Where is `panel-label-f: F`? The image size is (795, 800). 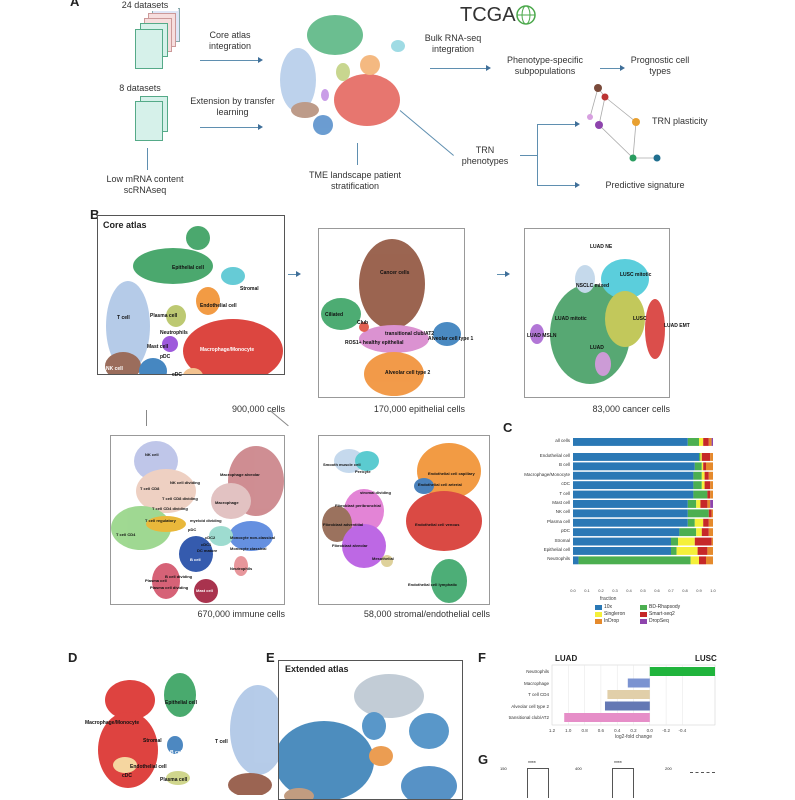
panel-label-f: F is located at coordinates (482, 657).